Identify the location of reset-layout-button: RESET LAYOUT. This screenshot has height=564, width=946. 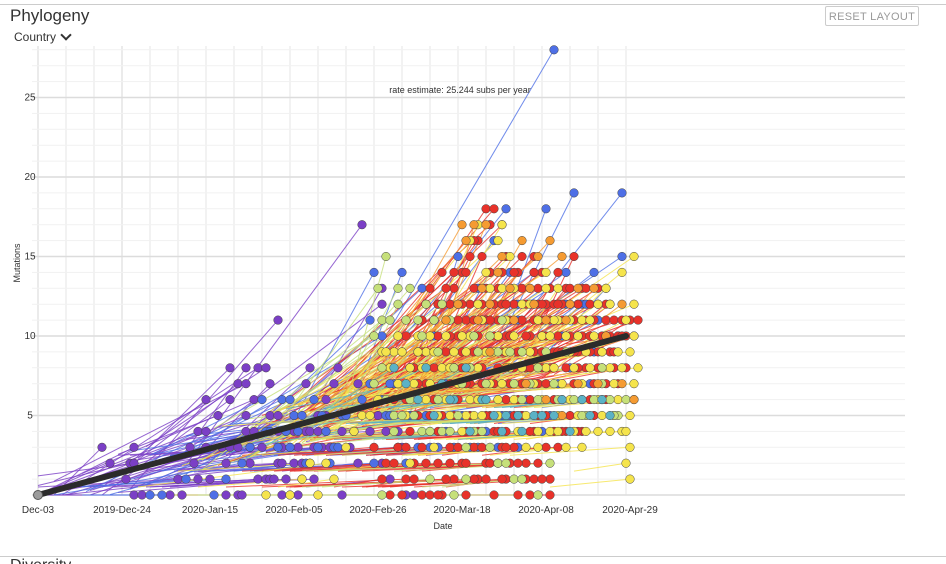
(872, 16).